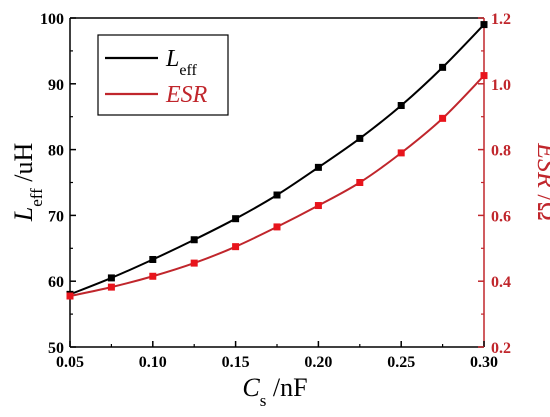 The image size is (550, 417). Describe the element at coordinates (501, 151) in the screenshot. I see `right-y-tick-label: 0.8` at that location.